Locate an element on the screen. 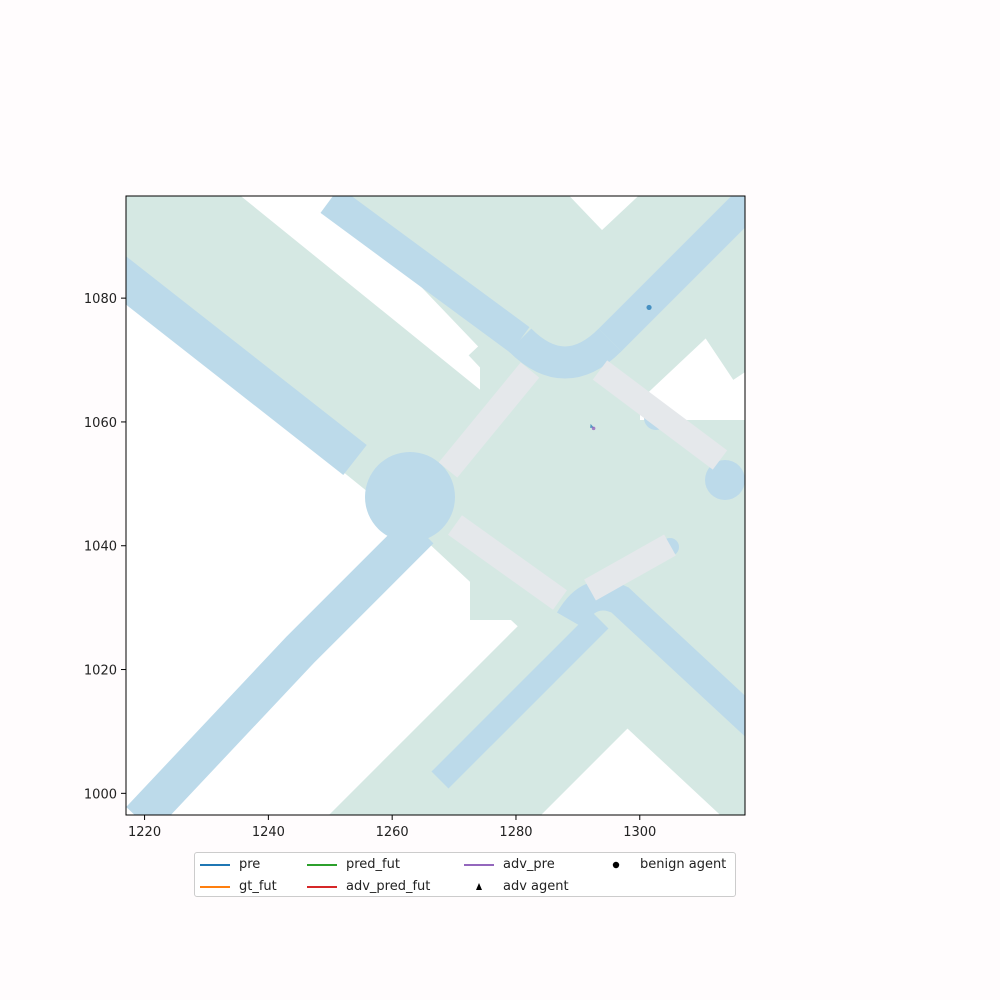 The height and width of the screenshot is (1000, 1000). legend-label: adv_pred_fut is located at coordinates (388, 886).